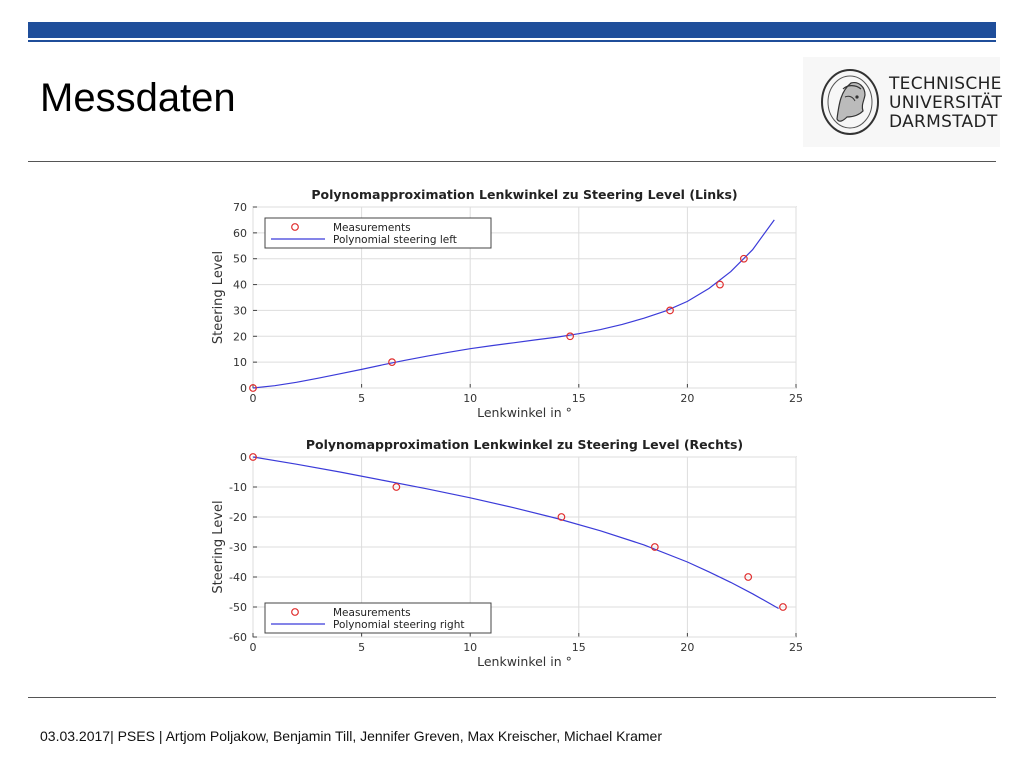 This screenshot has width=1024, height=768. What do you see at coordinates (240, 336) in the screenshot?
I see `y-tick-label: 20` at bounding box center [240, 336].